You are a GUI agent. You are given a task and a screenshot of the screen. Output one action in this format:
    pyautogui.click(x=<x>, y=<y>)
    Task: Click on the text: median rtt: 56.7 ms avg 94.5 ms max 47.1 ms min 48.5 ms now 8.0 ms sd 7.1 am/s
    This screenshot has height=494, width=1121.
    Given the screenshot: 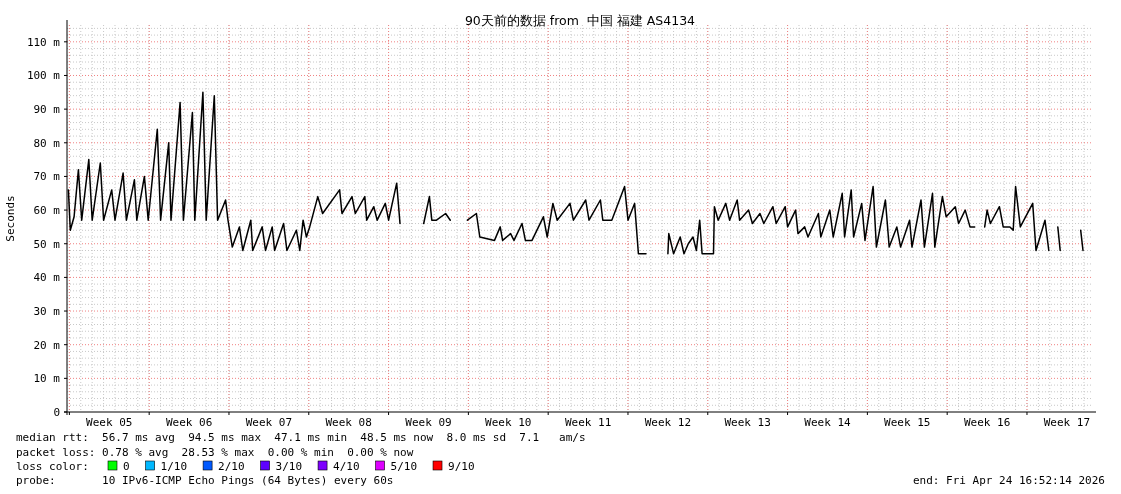 What is the action you would take?
    pyautogui.click(x=301, y=437)
    